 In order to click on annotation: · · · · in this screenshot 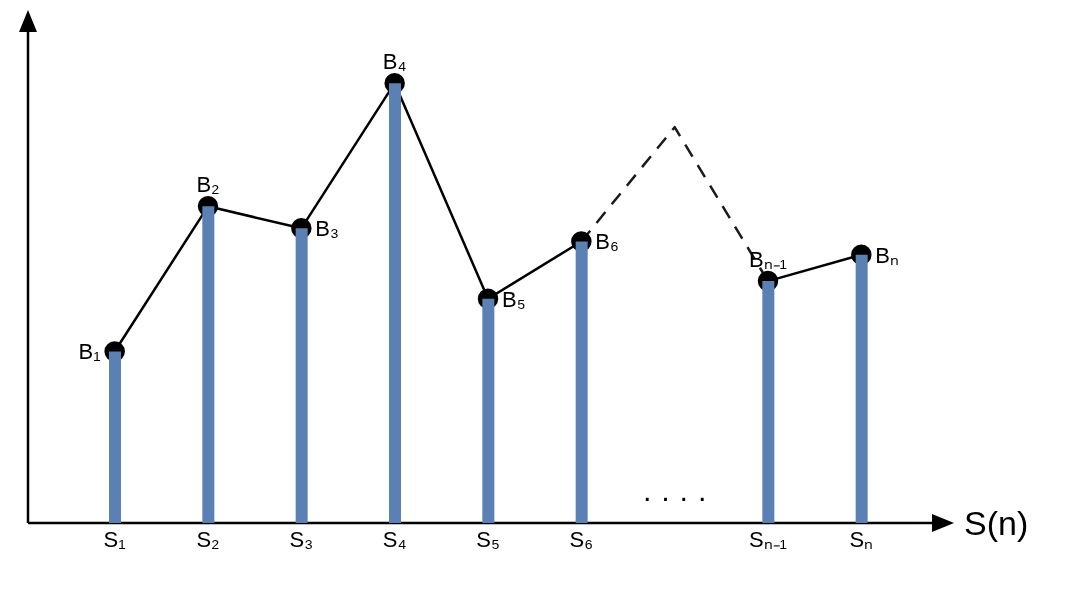, I will do `click(675, 497)`.